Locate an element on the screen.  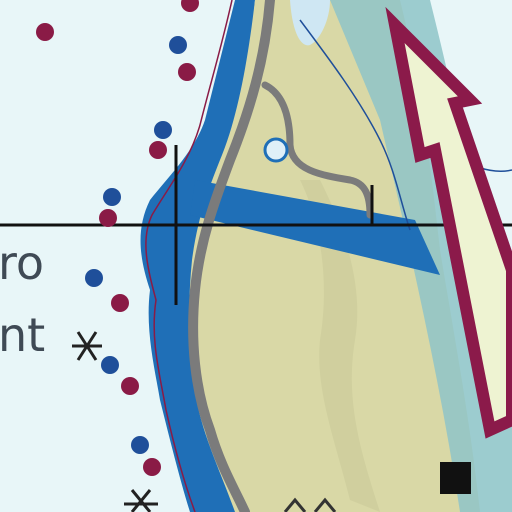
terrain-shade is located at coordinates (340, 346).